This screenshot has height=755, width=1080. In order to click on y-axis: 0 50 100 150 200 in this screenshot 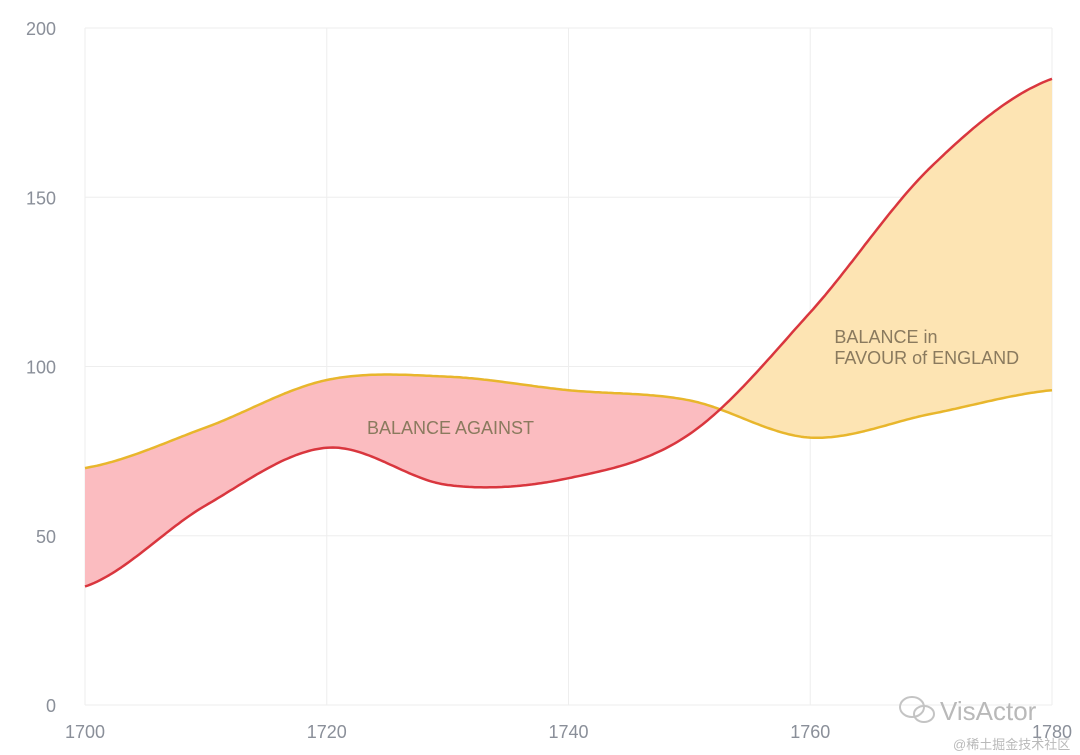, I will do `click(41, 367)`.